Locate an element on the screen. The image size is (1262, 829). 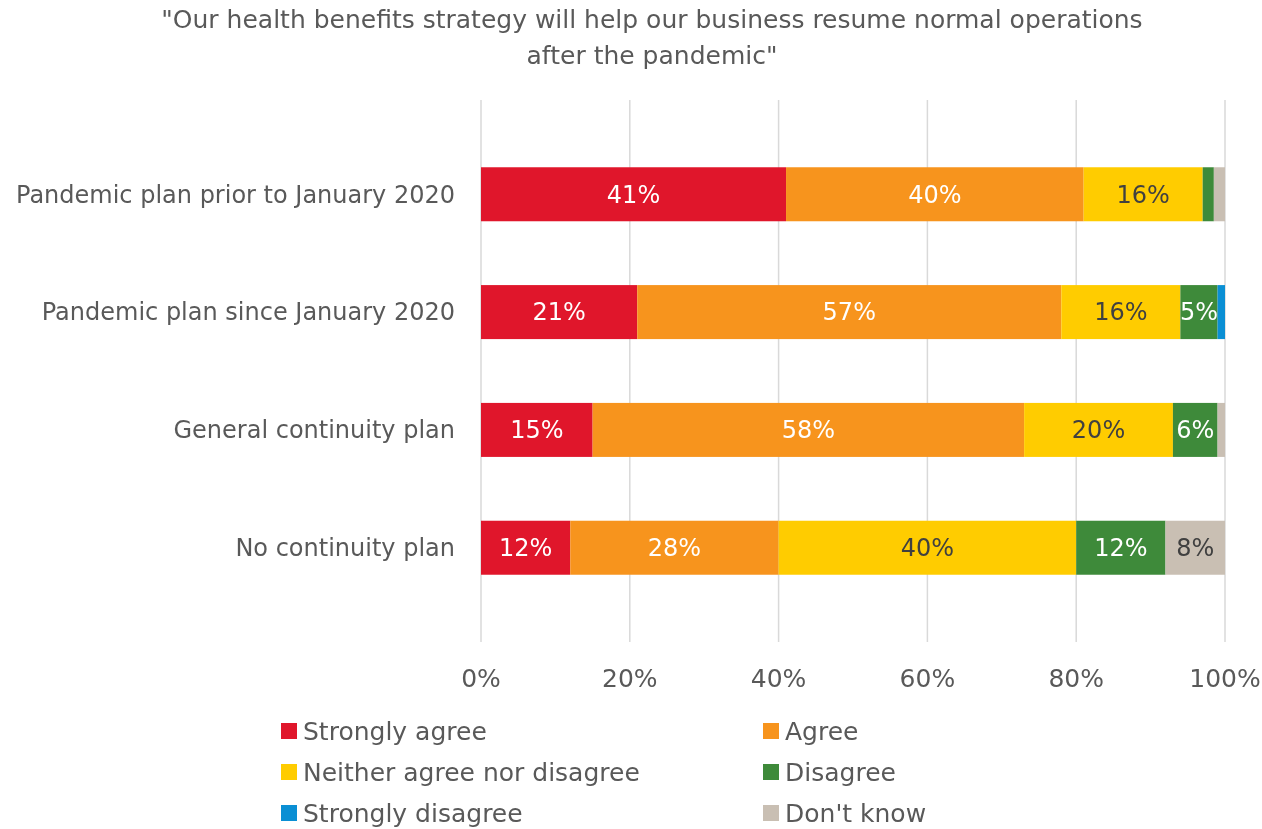
legend-label: Strongly disagree is located at coordinates (413, 813).